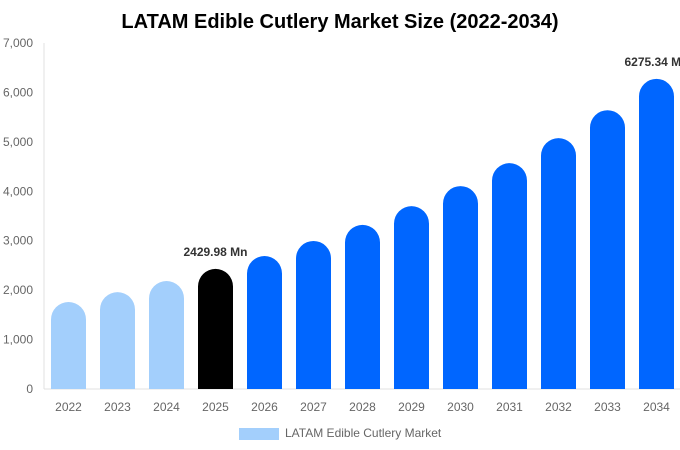  Describe the element at coordinates (313, 407) in the screenshot. I see `x-tick-label: 2027` at that location.